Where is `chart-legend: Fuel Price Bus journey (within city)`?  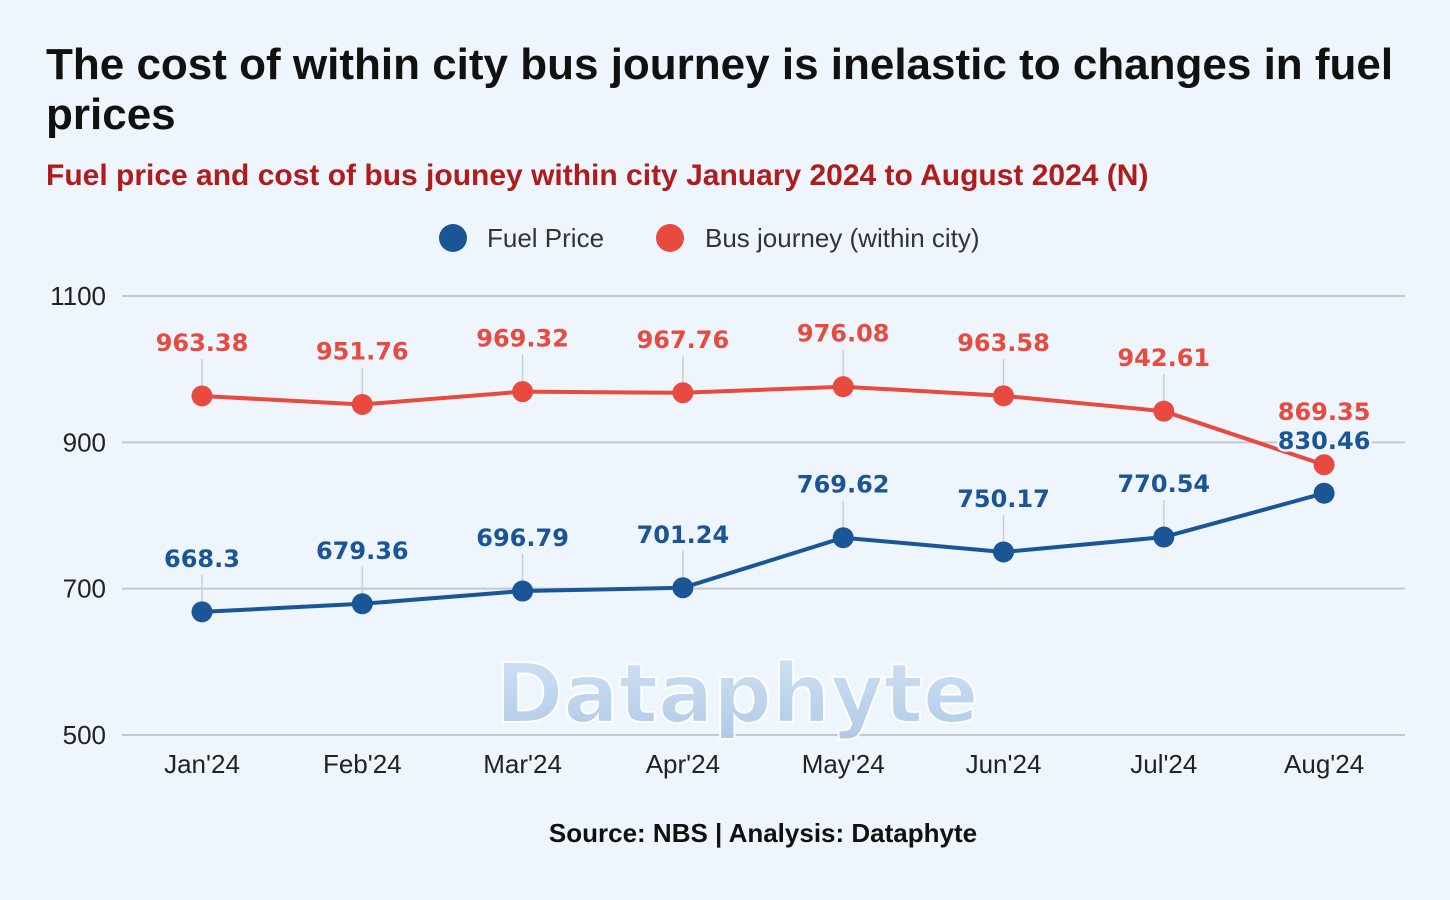
chart-legend: Fuel Price Bus journey (within city) is located at coordinates (709, 238).